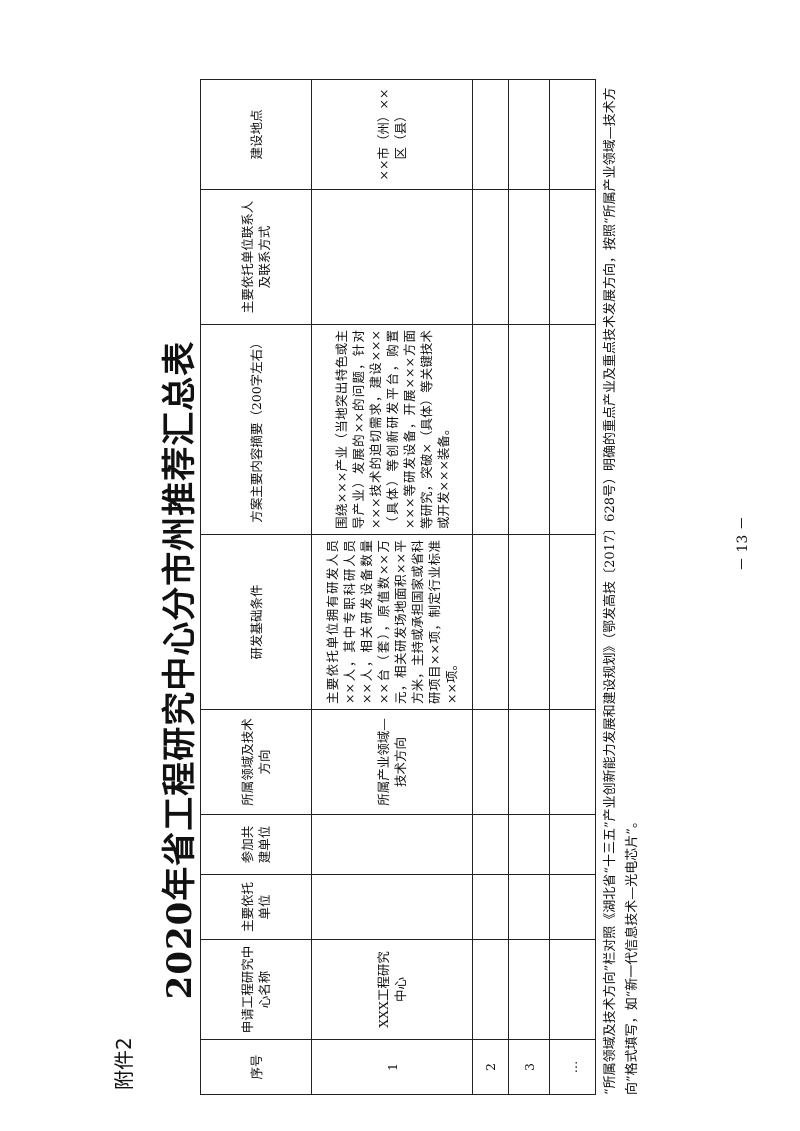  What do you see at coordinates (743, 543) in the screenshot?
I see `page-number: － 13 －` at bounding box center [743, 543].